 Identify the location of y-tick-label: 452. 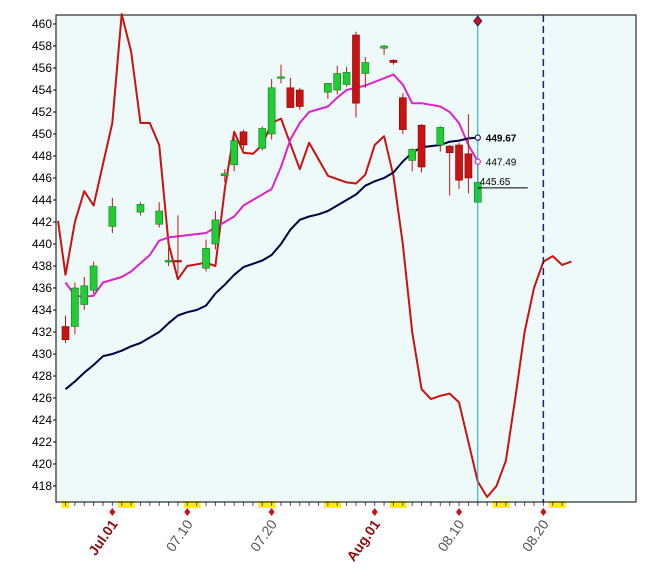
(42, 112).